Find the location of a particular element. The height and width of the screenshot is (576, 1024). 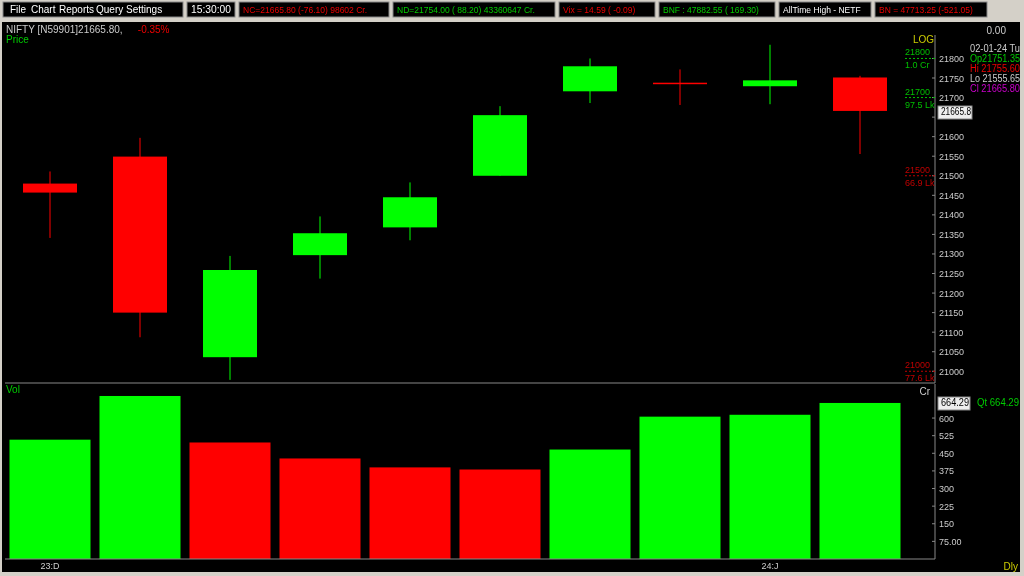

y-tick-label: 21400 is located at coordinates (952, 215).